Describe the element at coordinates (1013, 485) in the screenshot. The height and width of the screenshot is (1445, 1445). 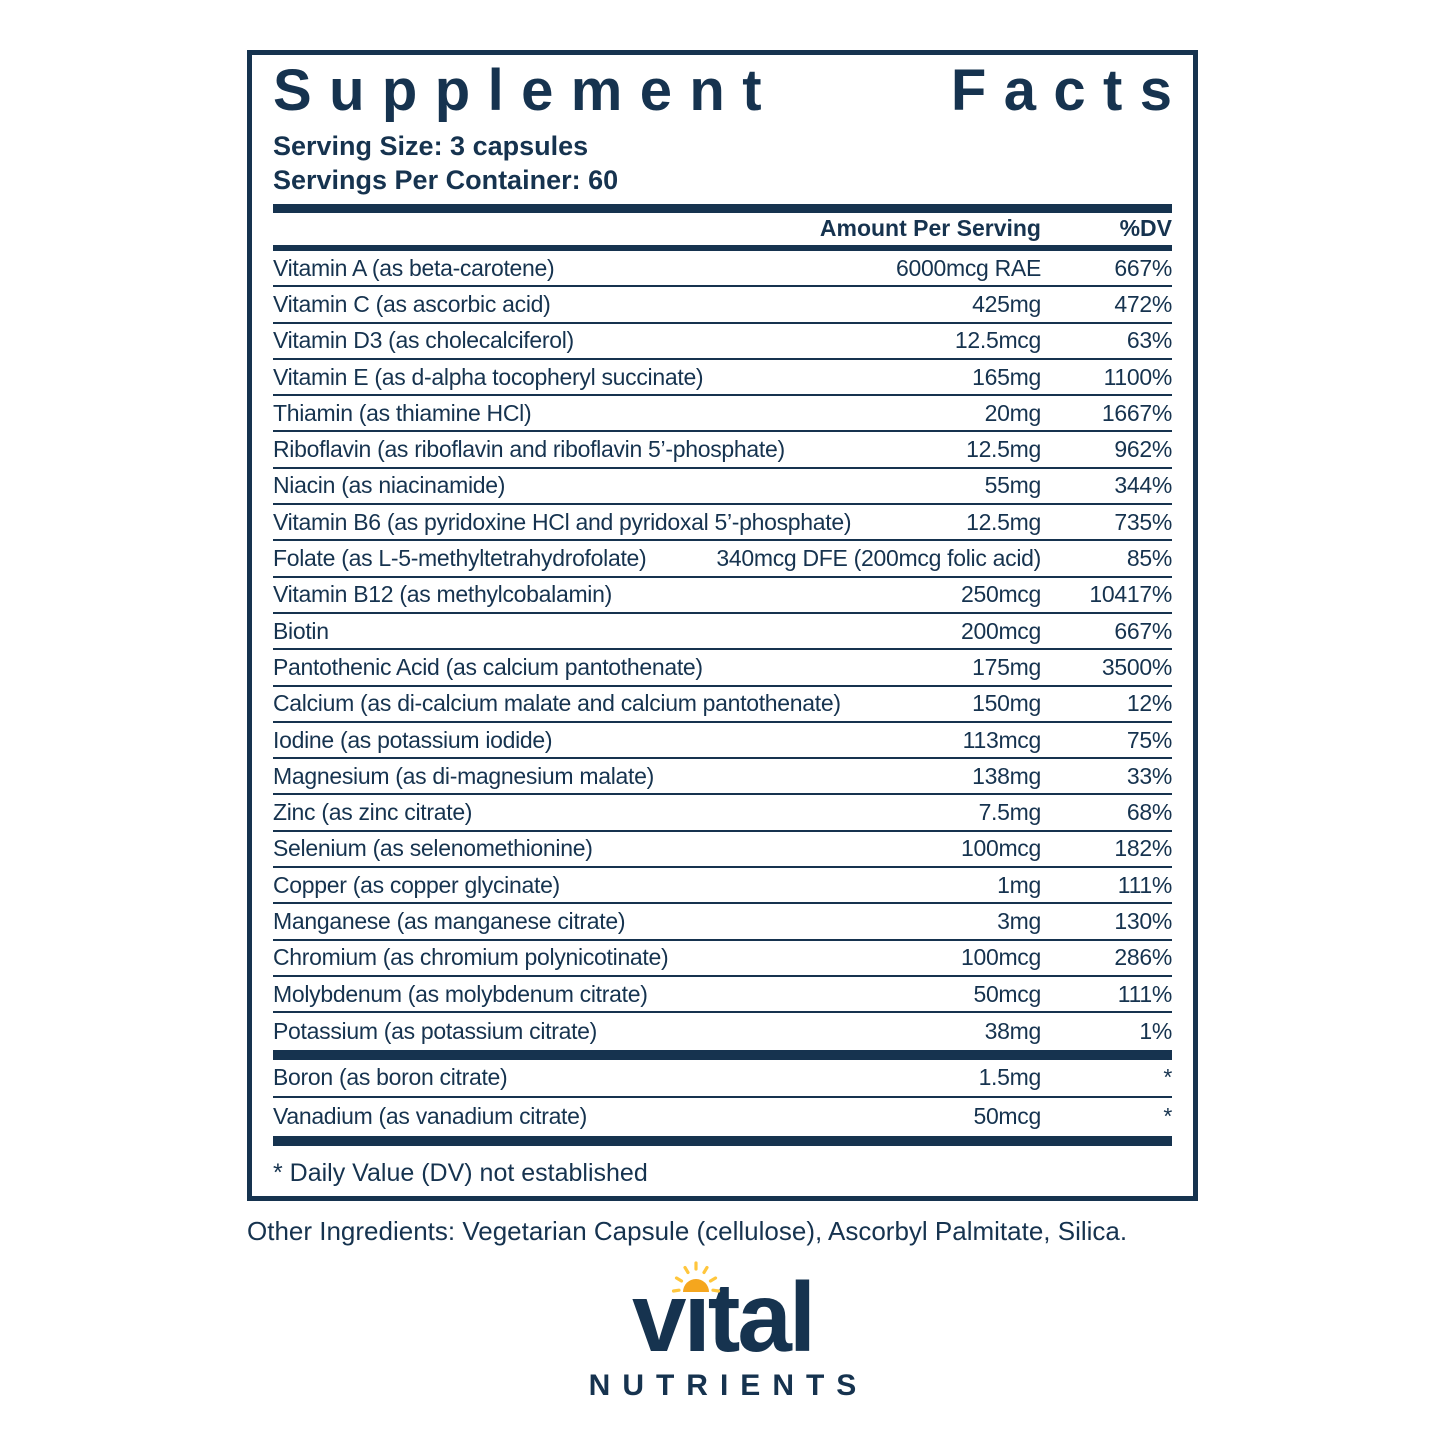
I see `nutrient-amount: 55mg` at that location.